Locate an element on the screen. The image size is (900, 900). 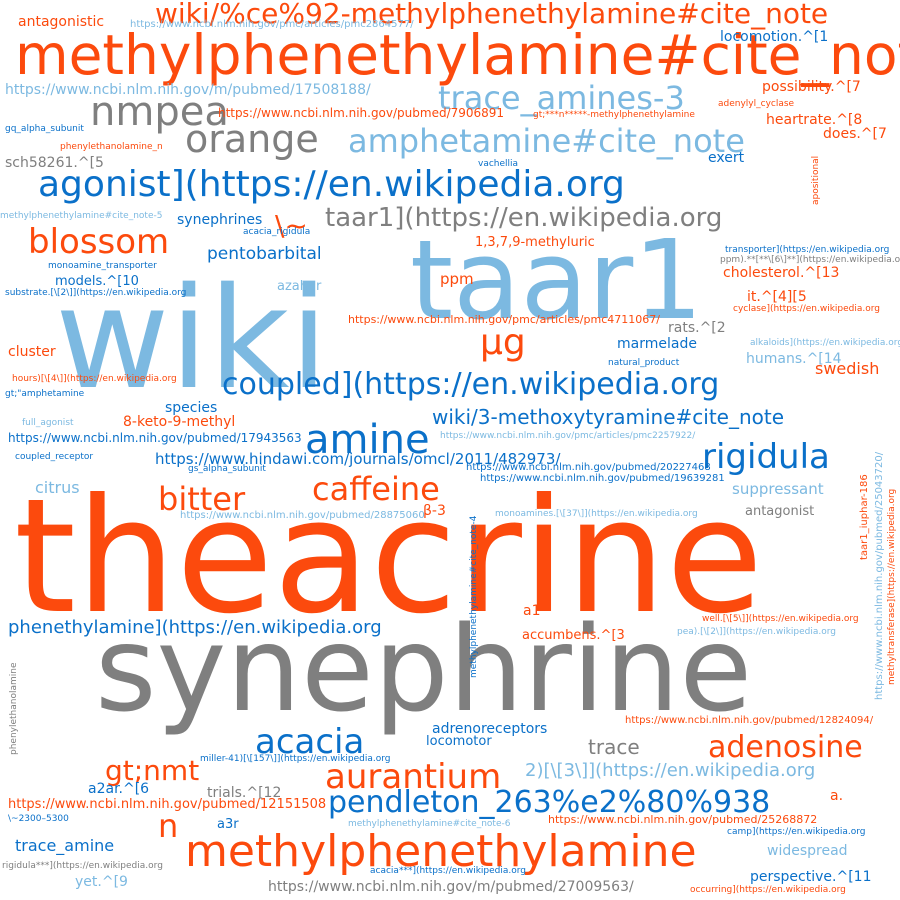
word-vachellia: vachellia is located at coordinates (498, 164).